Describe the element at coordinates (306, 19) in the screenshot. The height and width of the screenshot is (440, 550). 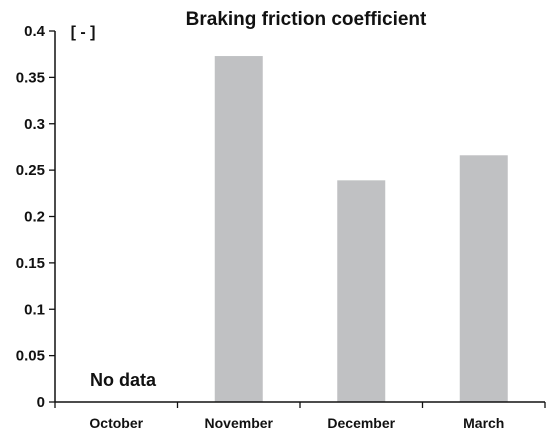
I see `chart-title: Braking friction coefficient` at that location.